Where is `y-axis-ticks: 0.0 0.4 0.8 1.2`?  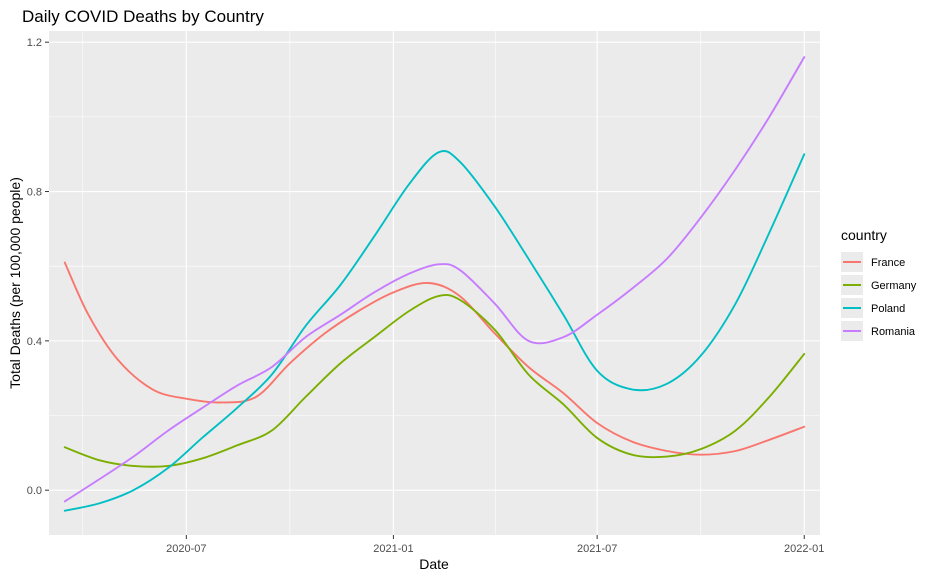 y-axis-ticks: 0.0 0.4 0.8 1.2 is located at coordinates (38, 267).